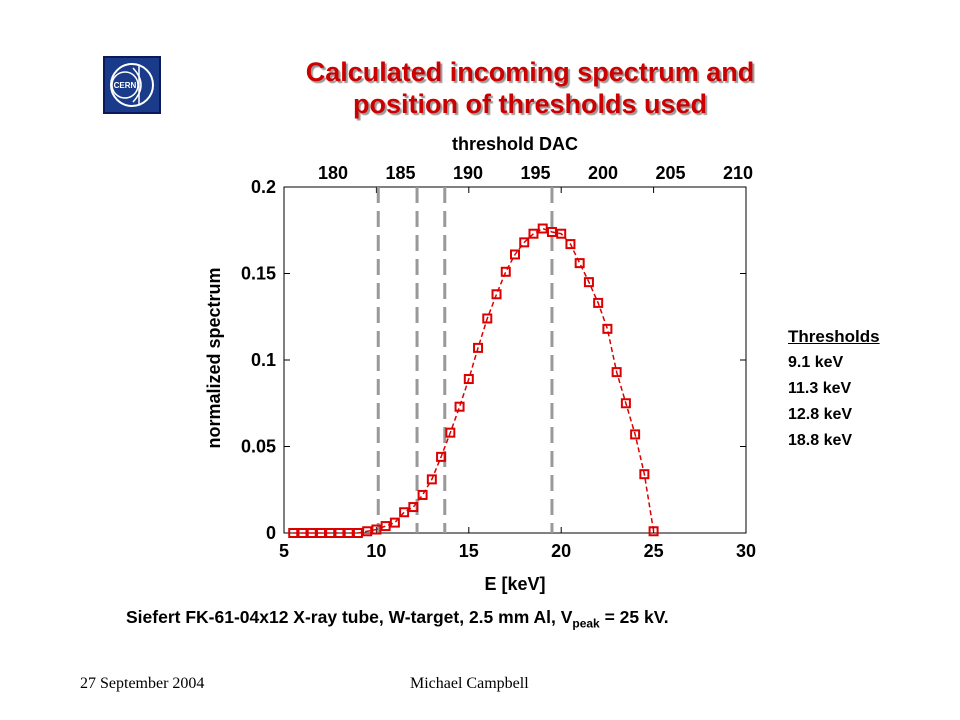  I want to click on top-tick-label: 190, so click(468, 173).